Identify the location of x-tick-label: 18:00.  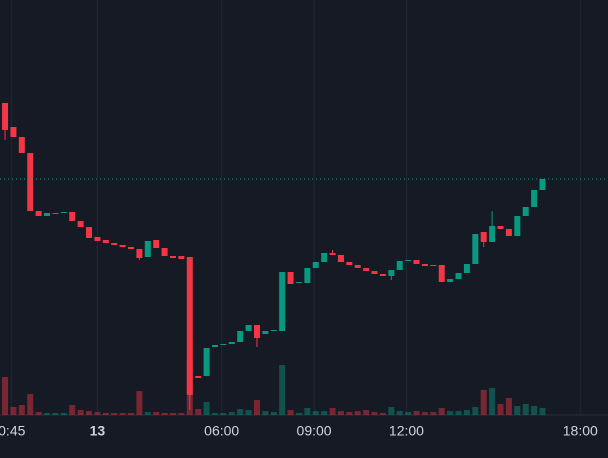
(580, 431).